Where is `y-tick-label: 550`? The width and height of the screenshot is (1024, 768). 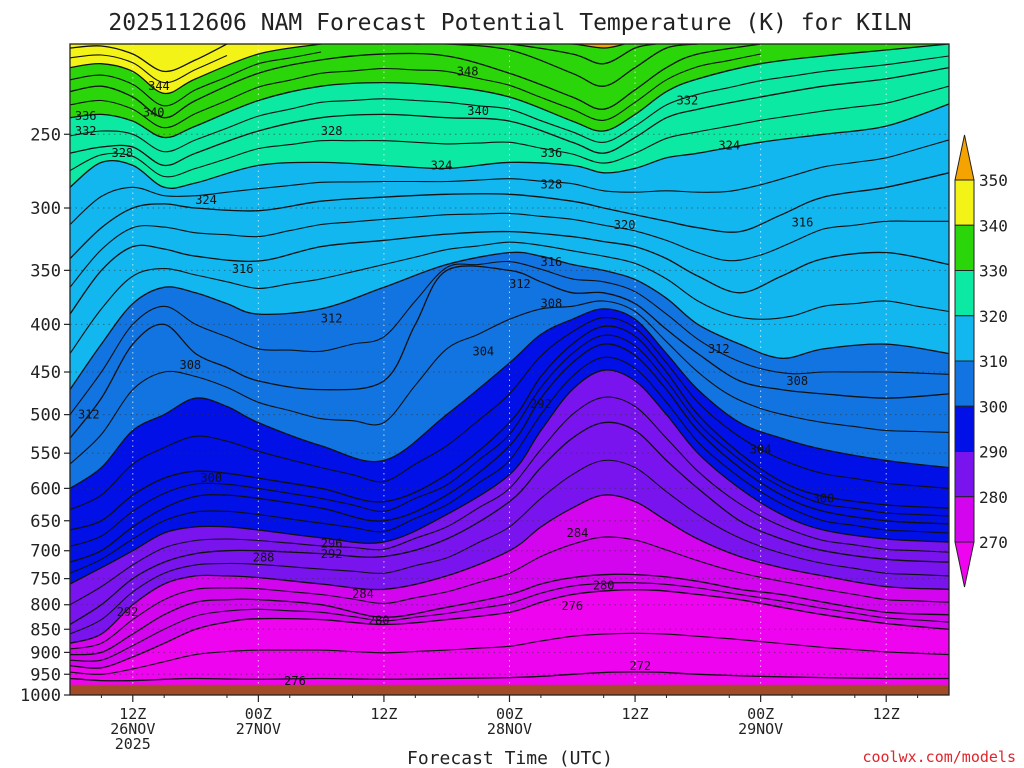 y-tick-label: 550 is located at coordinates (45, 454).